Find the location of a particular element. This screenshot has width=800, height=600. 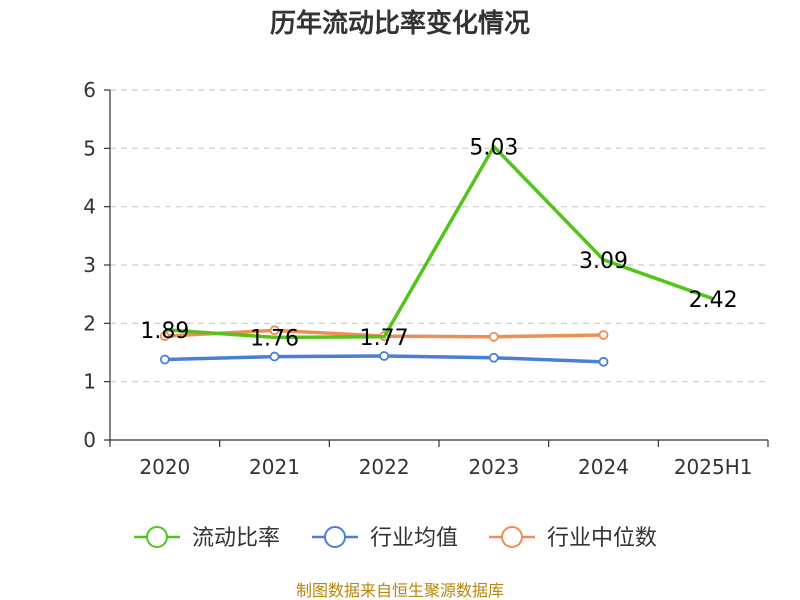

source-note: 制图数据来自恒生聚源数据库 is located at coordinates (400, 590).